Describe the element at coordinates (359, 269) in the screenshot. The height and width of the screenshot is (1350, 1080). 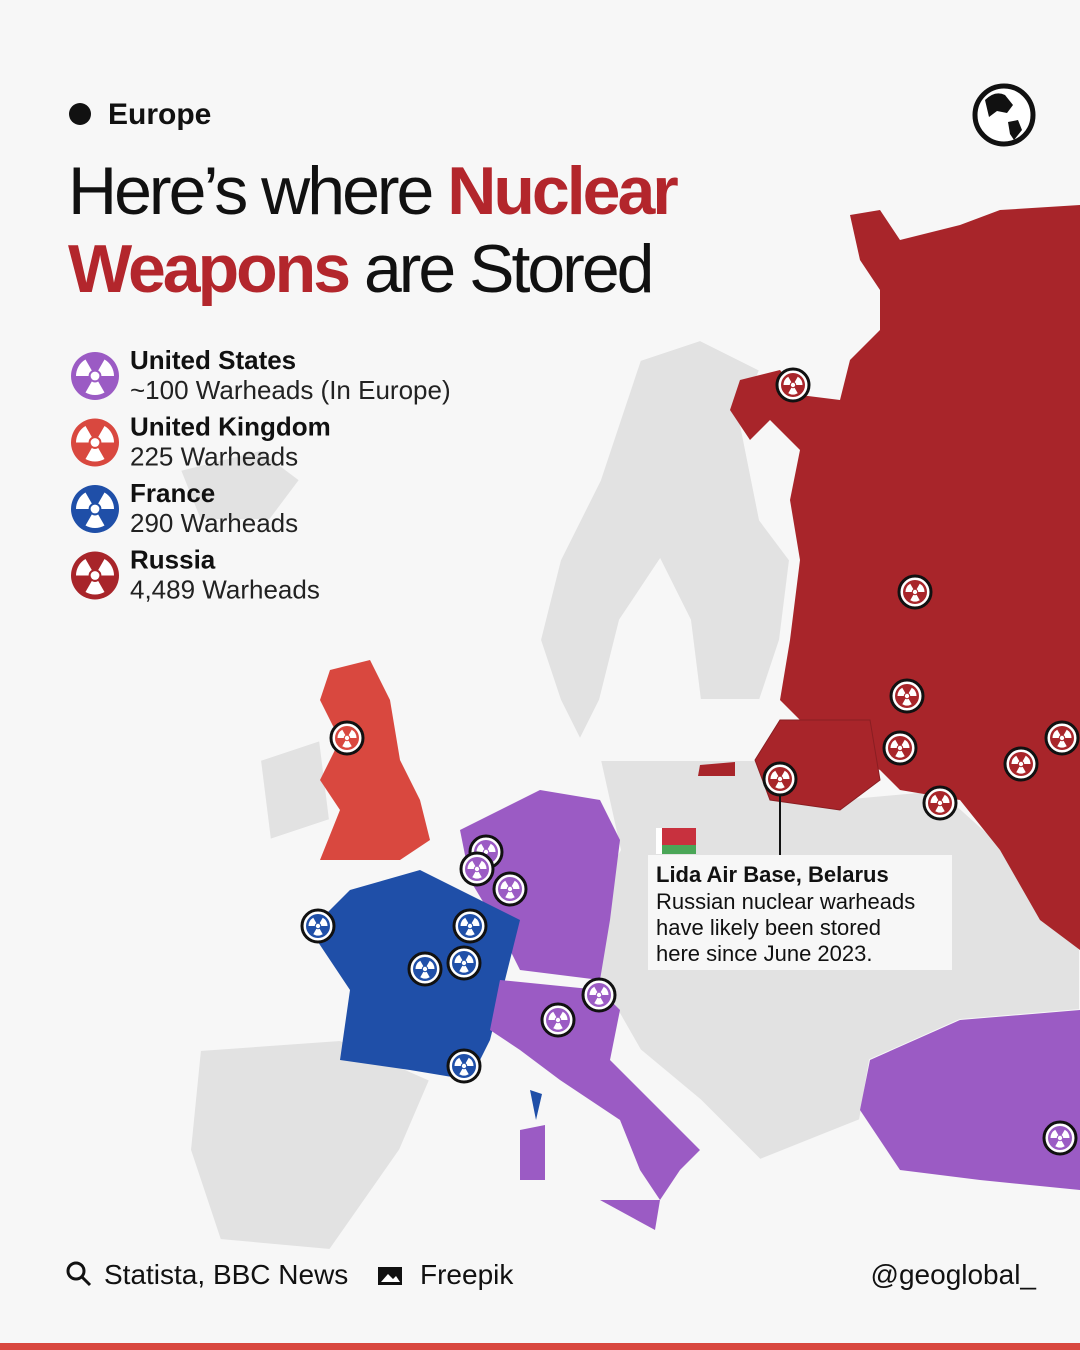
I see `title-line-2: Weapons are Stored` at that location.